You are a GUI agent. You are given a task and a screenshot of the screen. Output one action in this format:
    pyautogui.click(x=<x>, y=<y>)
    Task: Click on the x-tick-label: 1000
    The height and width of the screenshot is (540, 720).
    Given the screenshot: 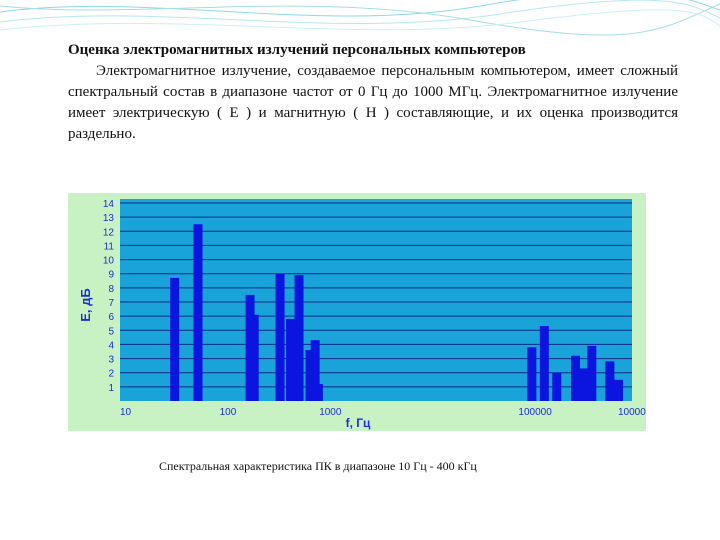 What is the action you would take?
    pyautogui.click(x=330, y=412)
    